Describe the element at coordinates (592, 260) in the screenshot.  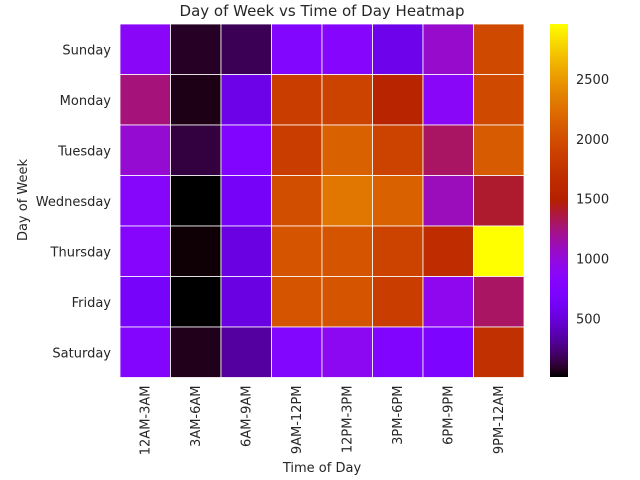
I see `colorbar-tick-label: 1000` at that location.